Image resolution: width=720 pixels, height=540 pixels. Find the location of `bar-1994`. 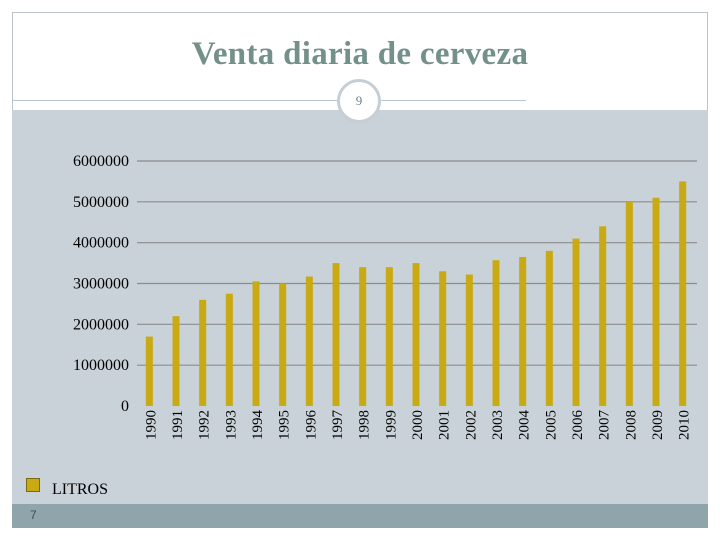

bar-1994 is located at coordinates (256, 343).